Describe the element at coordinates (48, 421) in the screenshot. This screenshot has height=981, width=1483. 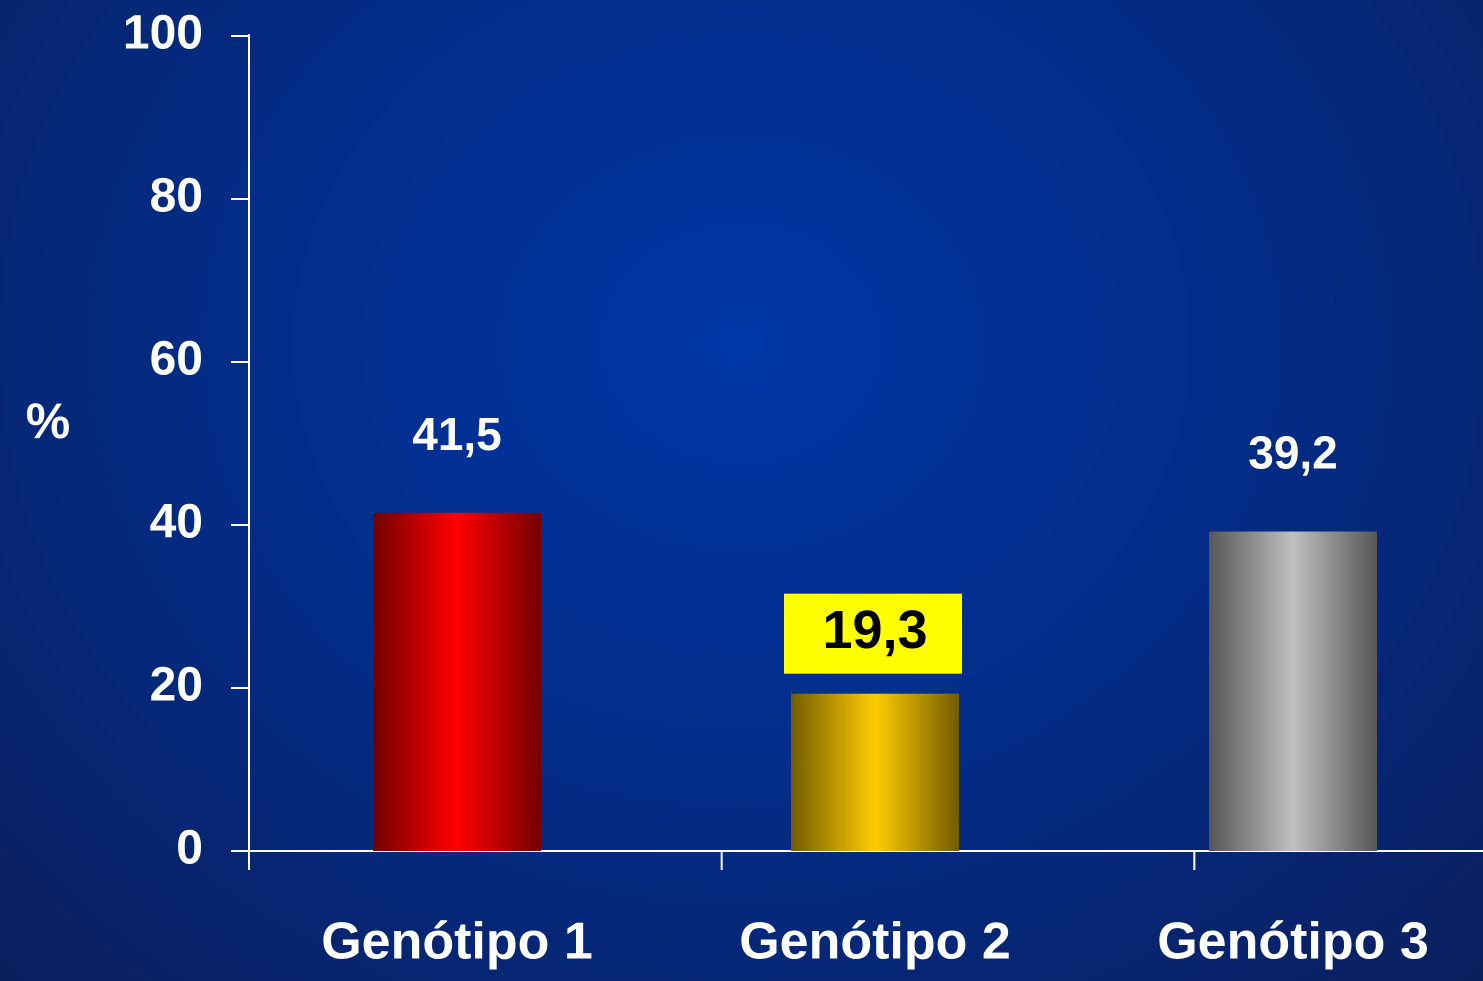
I see `y-axis-label: %` at that location.